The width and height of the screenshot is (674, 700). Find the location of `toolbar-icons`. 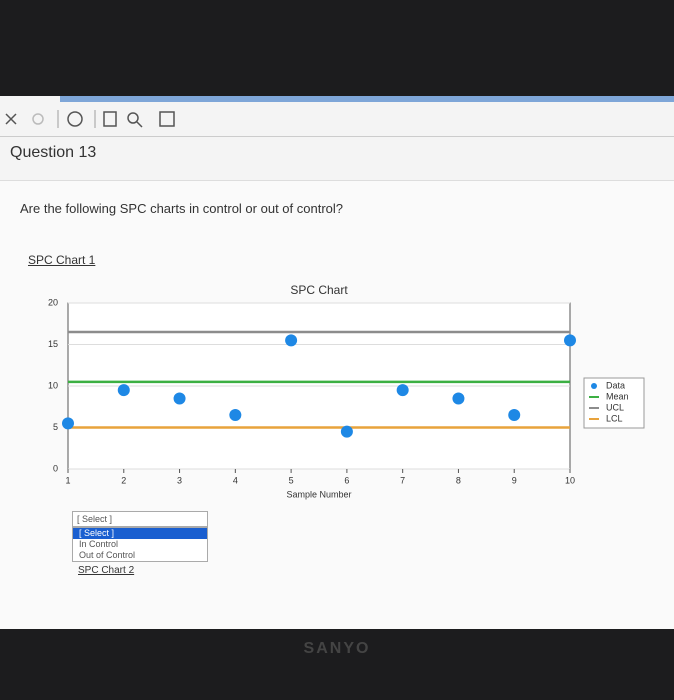

toolbar-icons is located at coordinates (90, 119).